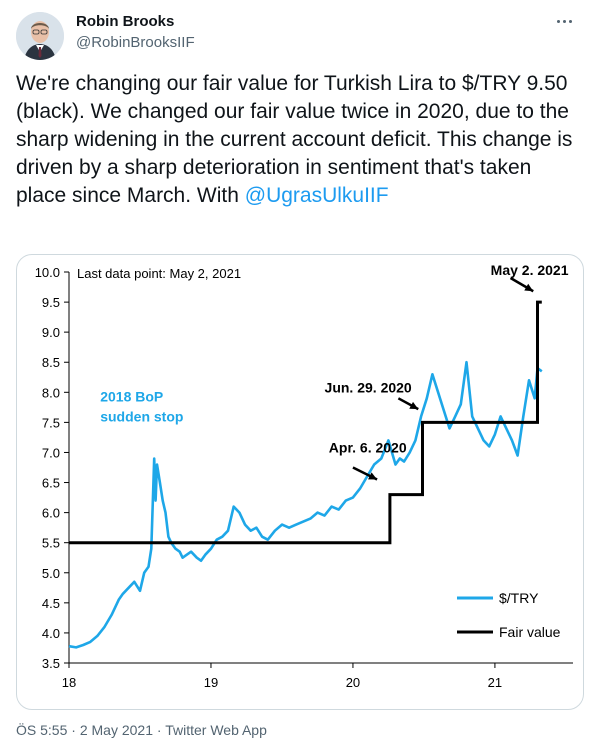 This screenshot has height=744, width=592. Describe the element at coordinates (216, 730) in the screenshot. I see `tweet-source-app: Twitter Web App` at that location.